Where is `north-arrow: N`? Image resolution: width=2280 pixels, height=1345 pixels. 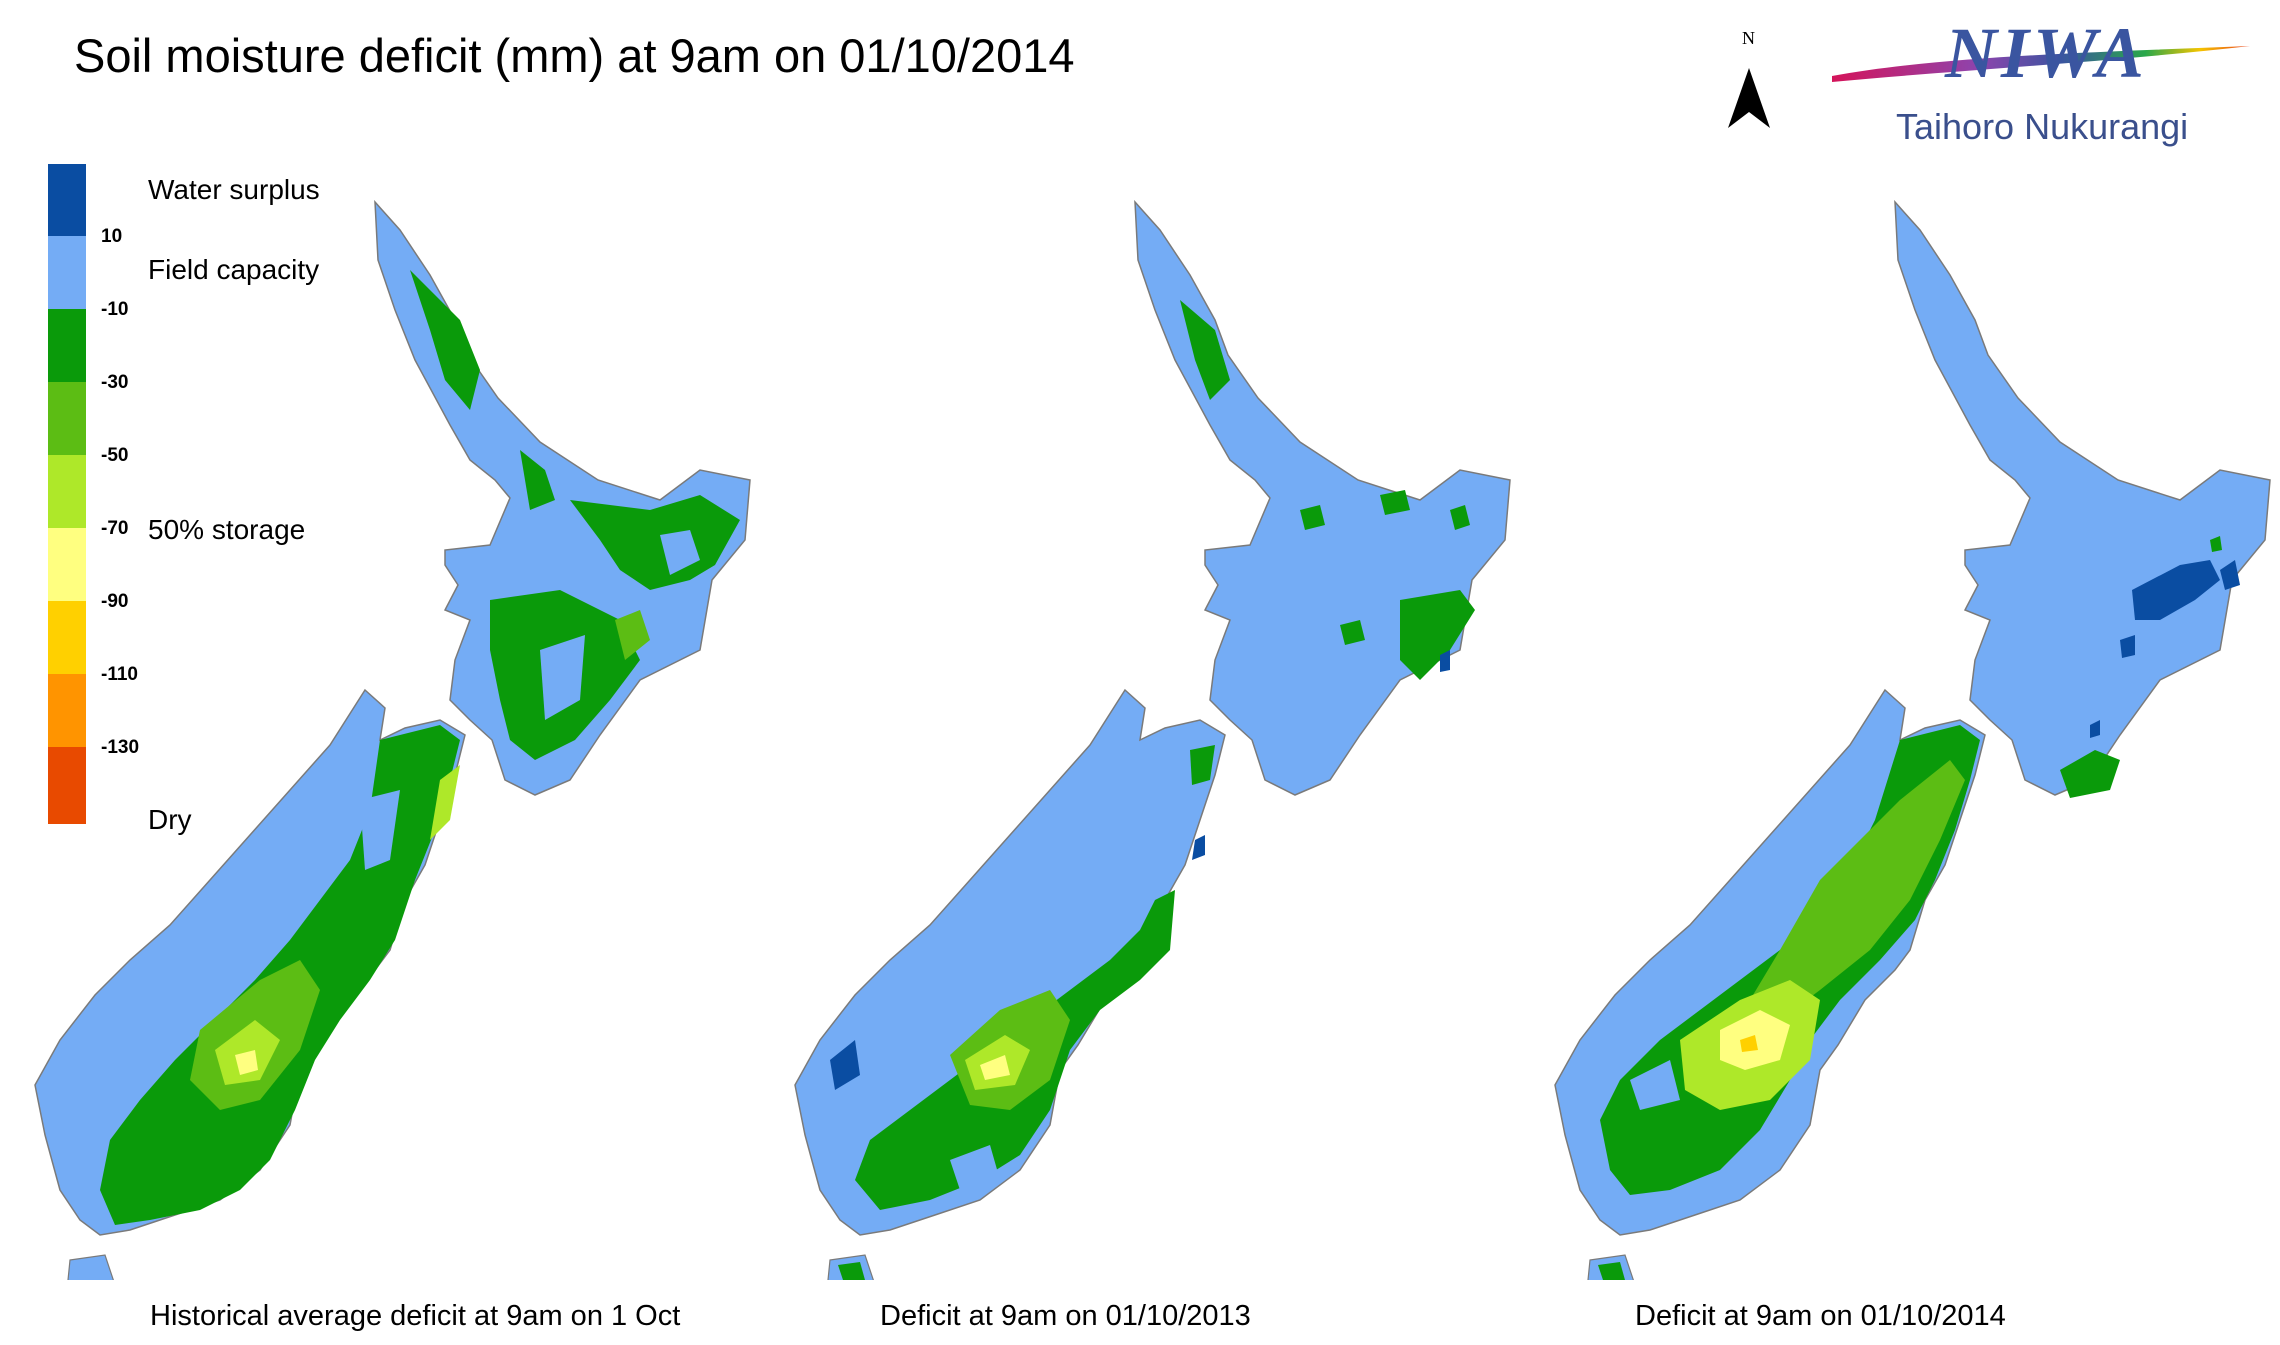 north-arrow: N is located at coordinates (1750, 78).